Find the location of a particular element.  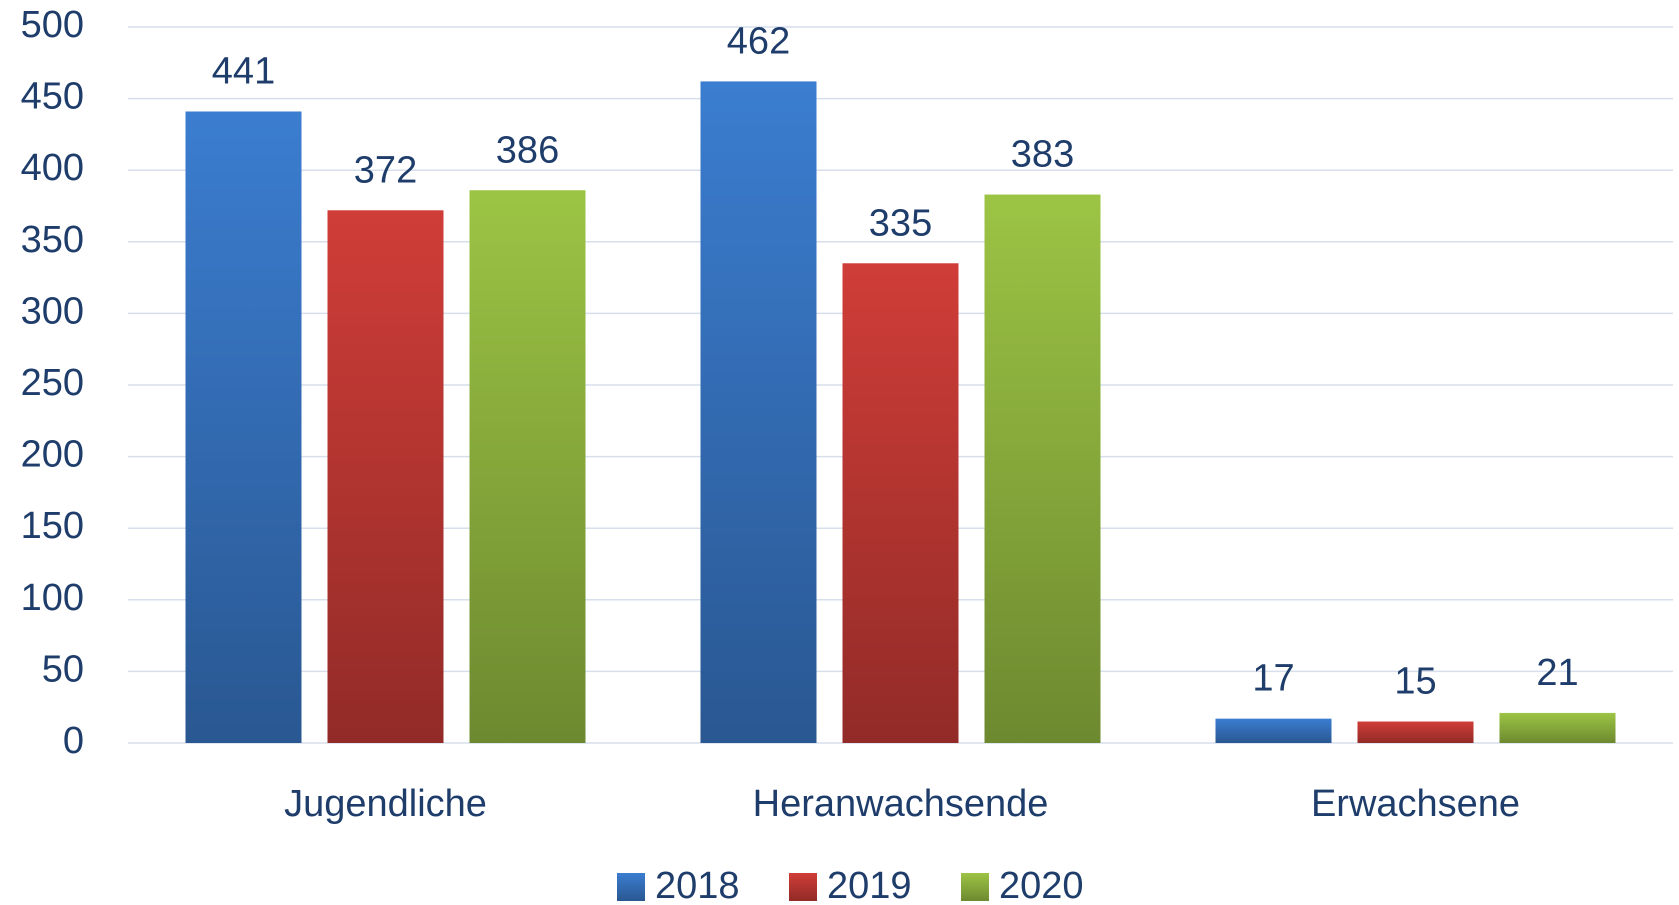

value-label: 441 is located at coordinates (243, 72).